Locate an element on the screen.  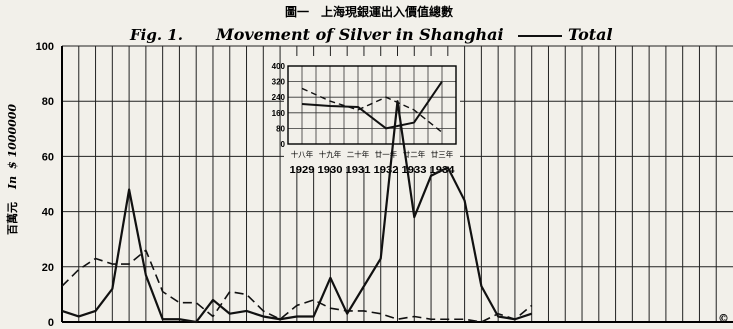
main-y-tick-label: 0 is located at coordinates (51, 323).